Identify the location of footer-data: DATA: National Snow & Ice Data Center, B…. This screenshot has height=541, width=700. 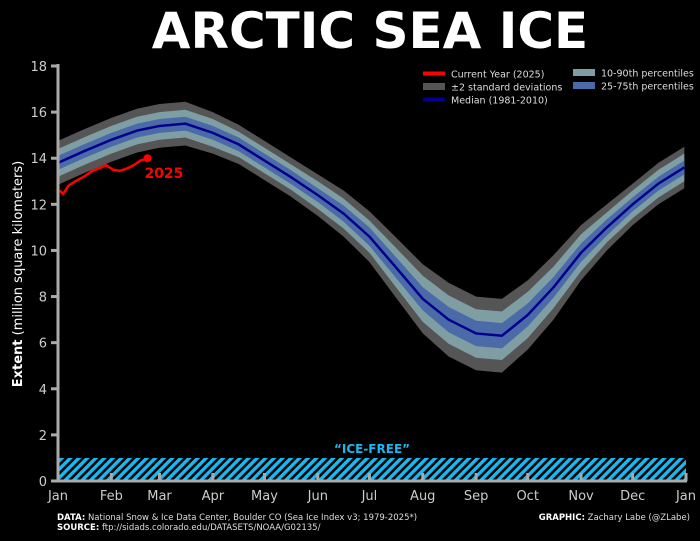
(237, 523).